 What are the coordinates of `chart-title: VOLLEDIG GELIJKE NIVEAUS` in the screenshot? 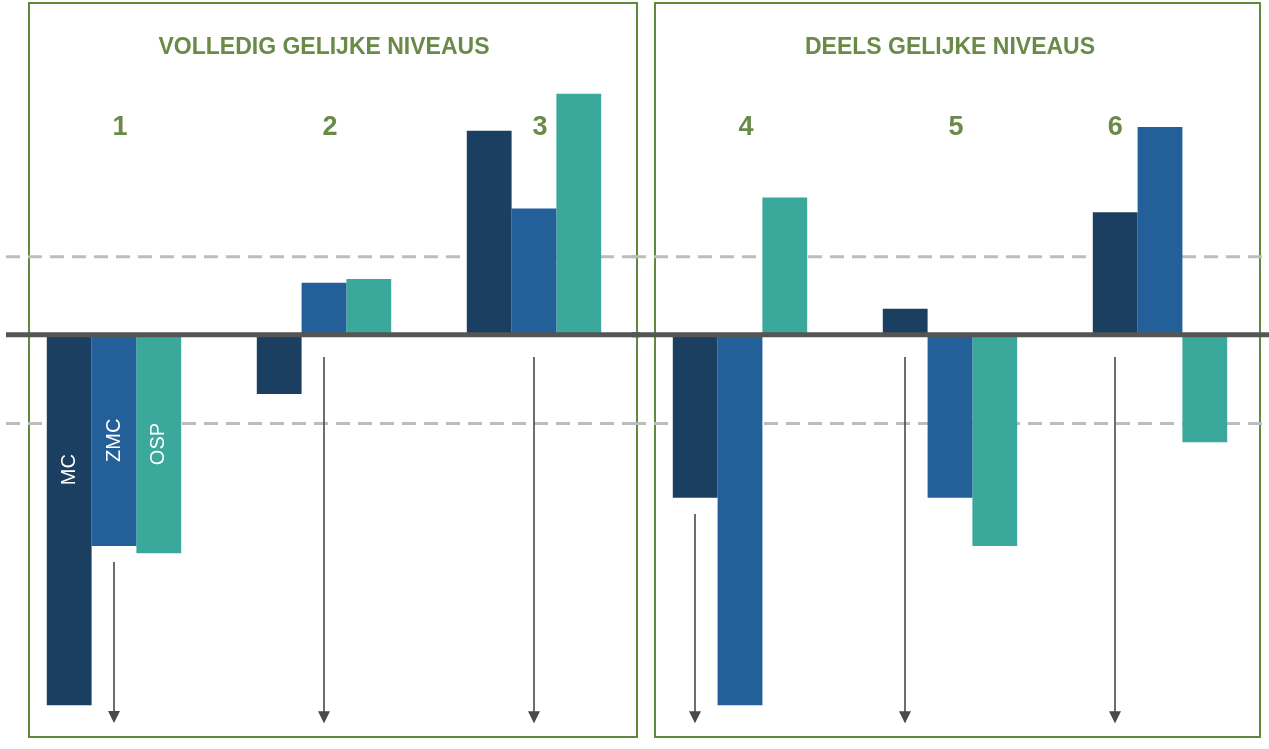 It's located at (324, 46).